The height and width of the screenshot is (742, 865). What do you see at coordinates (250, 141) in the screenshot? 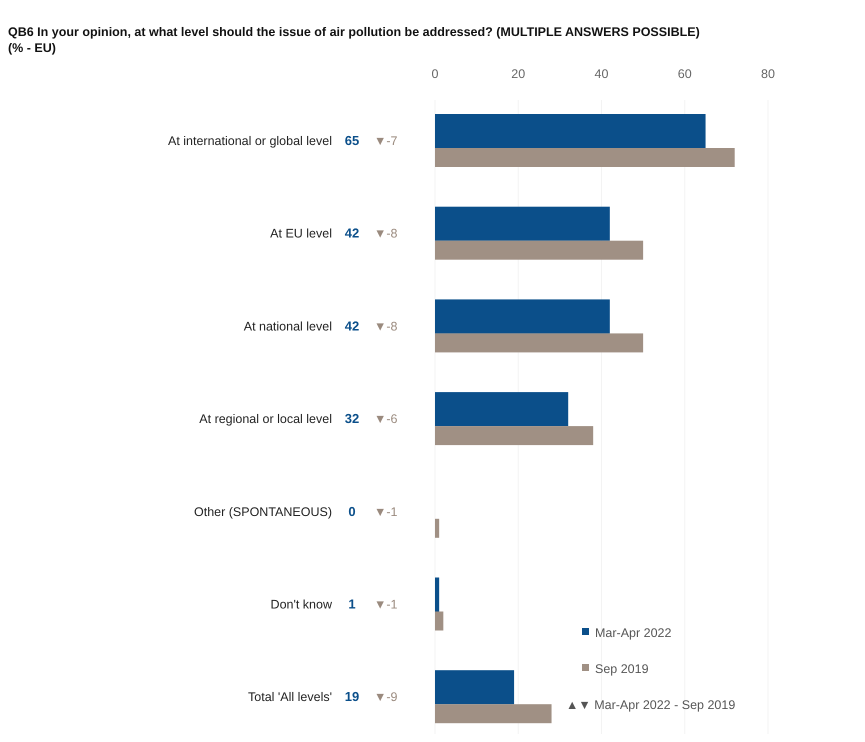
I see `y-tick-label: At international or global level` at bounding box center [250, 141].